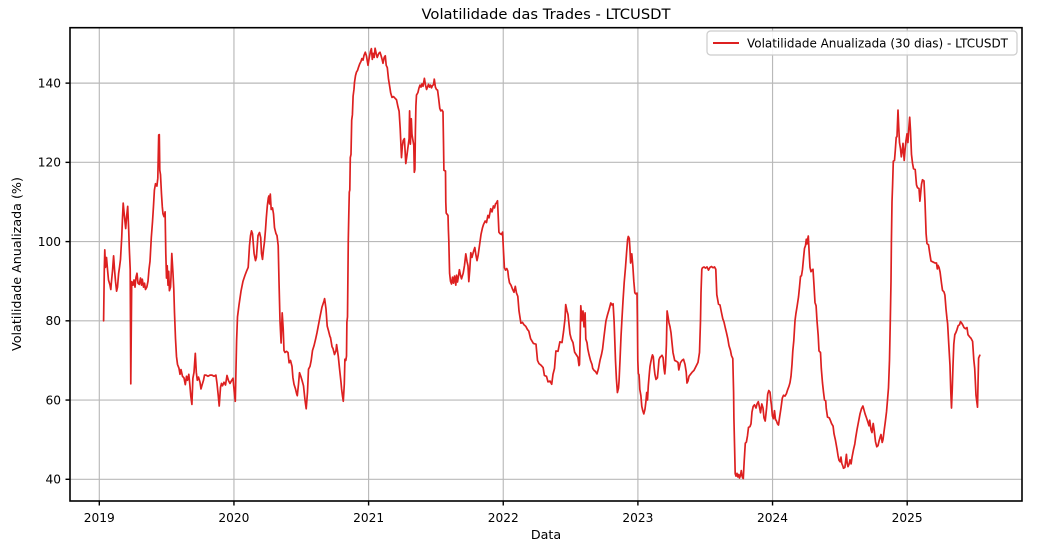 The height and width of the screenshot is (547, 1045). Describe the element at coordinates (637, 518) in the screenshot. I see `x-tick-label-2023: 2023` at that location.